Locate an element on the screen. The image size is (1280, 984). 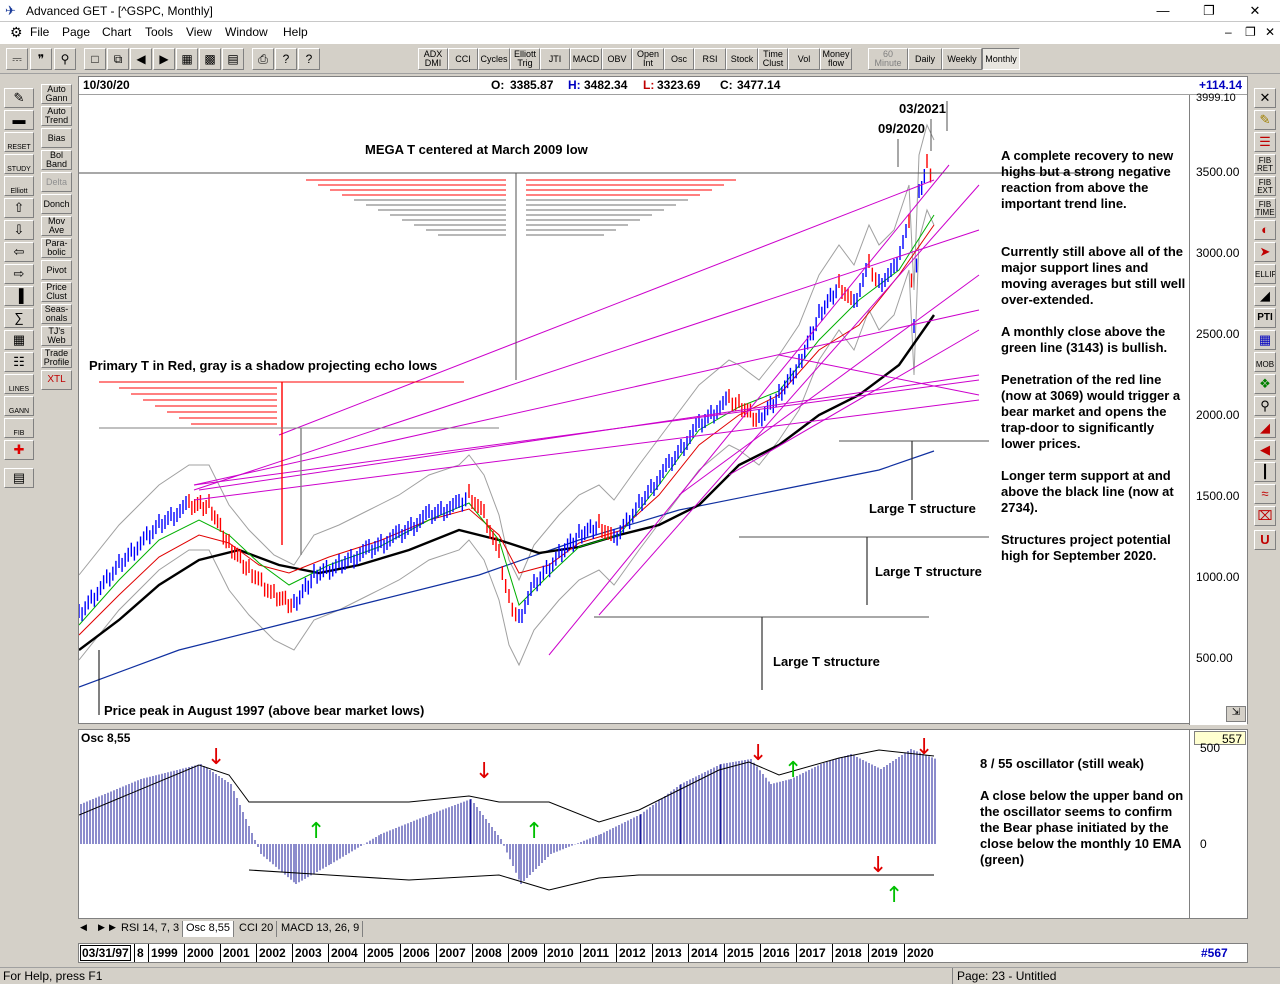
menu-tools: Tools is located at coordinates (159, 32).